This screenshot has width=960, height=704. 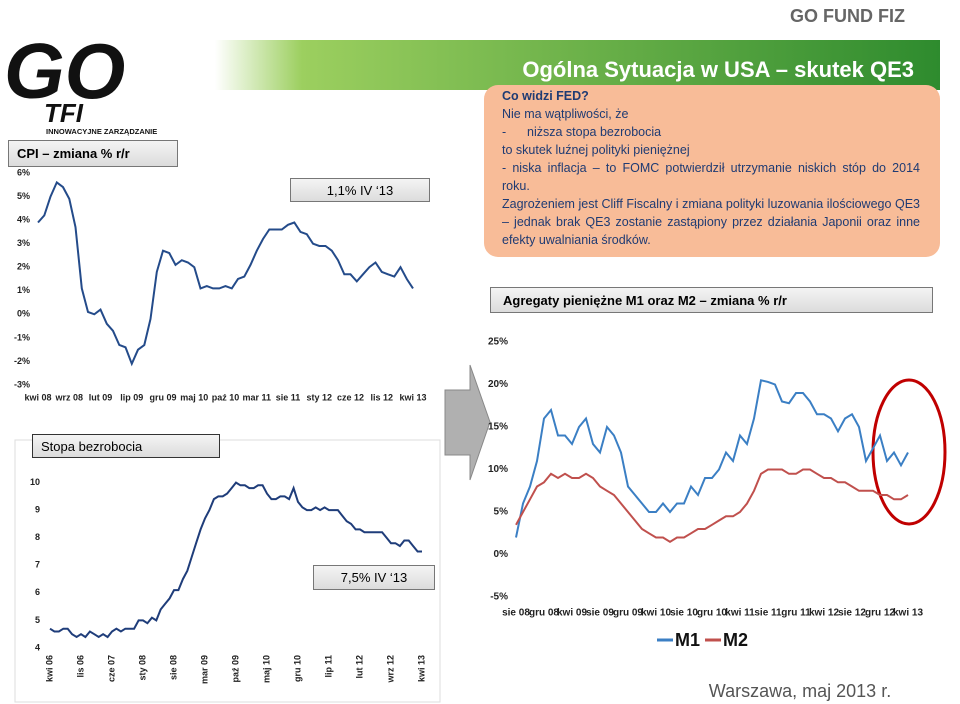 I want to click on x-tick-label: cze 12, so click(x=350, y=397).